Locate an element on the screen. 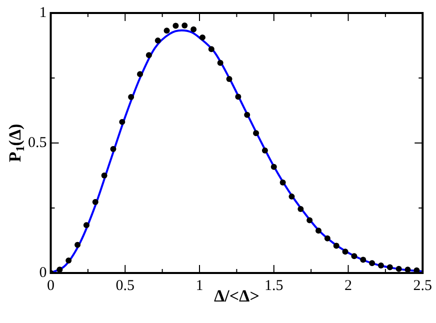  x-tick-label: 2.5 is located at coordinates (422, 286).